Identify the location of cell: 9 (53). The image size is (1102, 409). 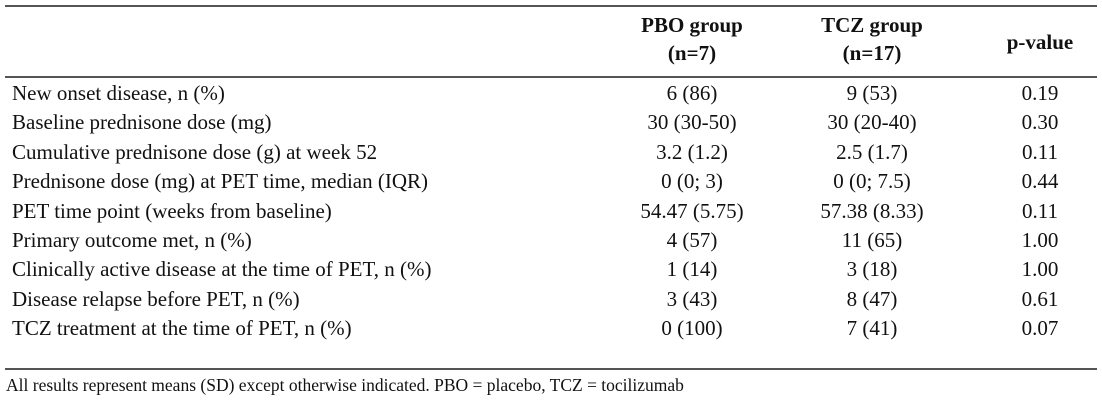
(872, 93).